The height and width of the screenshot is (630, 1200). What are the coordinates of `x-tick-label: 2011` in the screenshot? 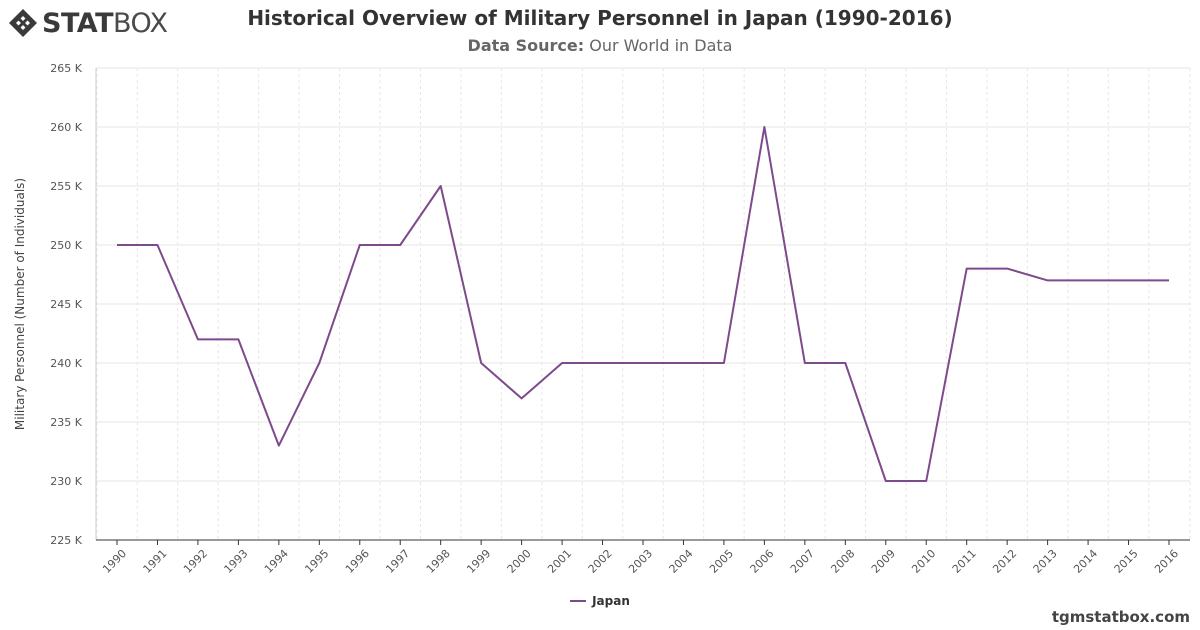 It's located at (964, 561).